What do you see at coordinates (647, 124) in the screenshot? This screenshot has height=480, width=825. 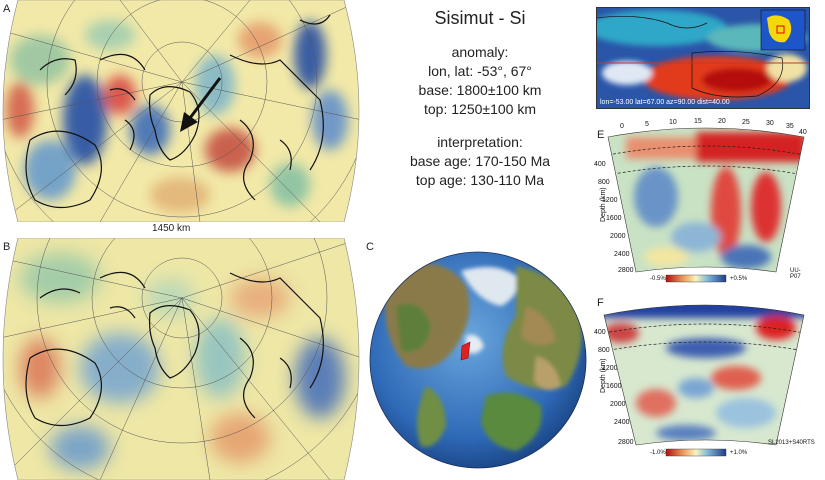 I see `section-e-tick-x-5: 5` at bounding box center [647, 124].